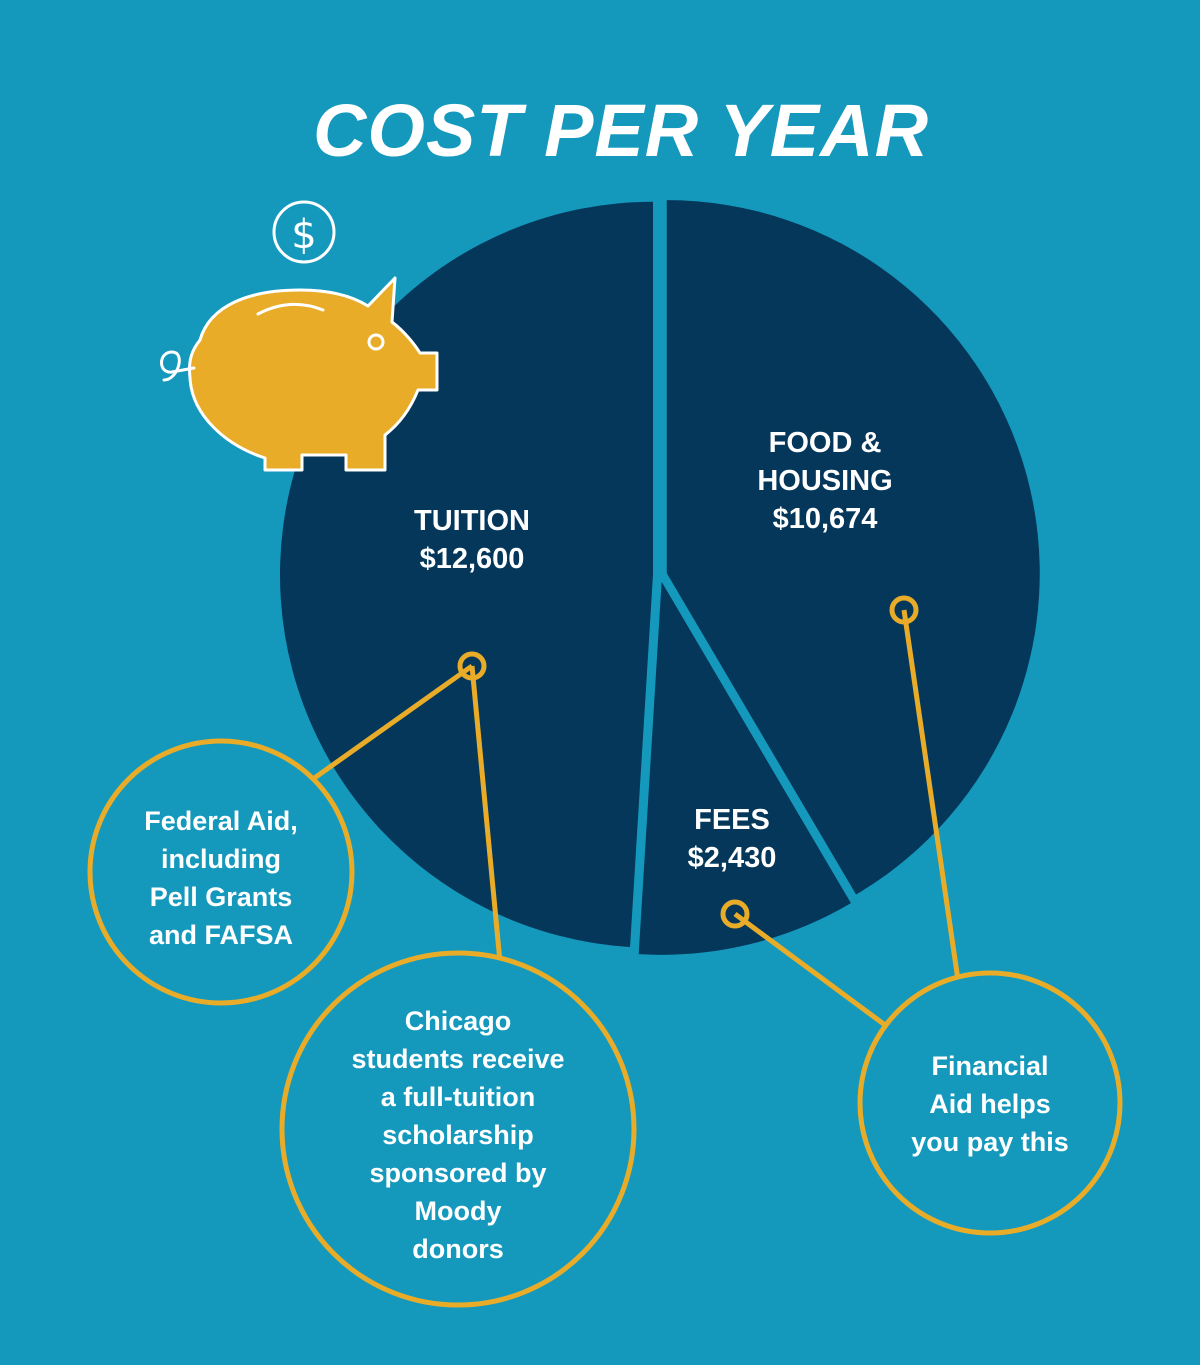 Image resolution: width=1200 pixels, height=1365 pixels. What do you see at coordinates (732, 839) in the screenshot?
I see `fees-label: FEES $2,430` at bounding box center [732, 839].